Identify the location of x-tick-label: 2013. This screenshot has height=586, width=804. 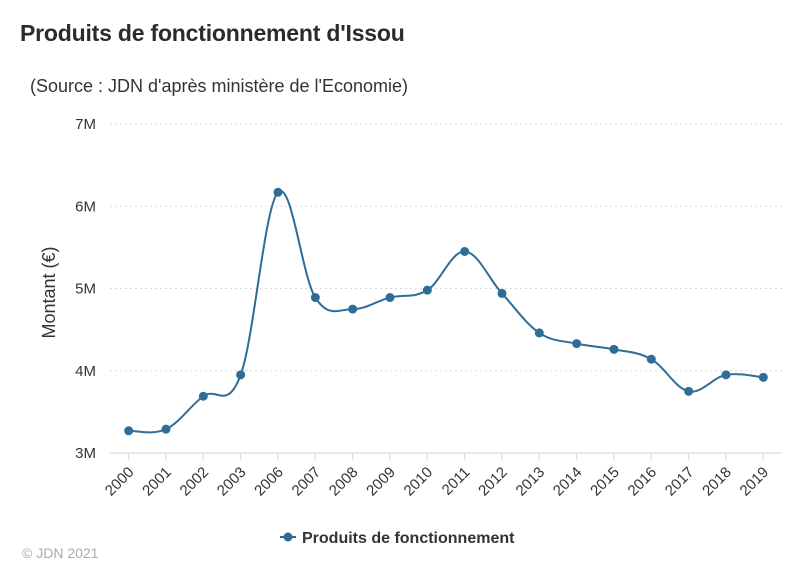
(531, 482).